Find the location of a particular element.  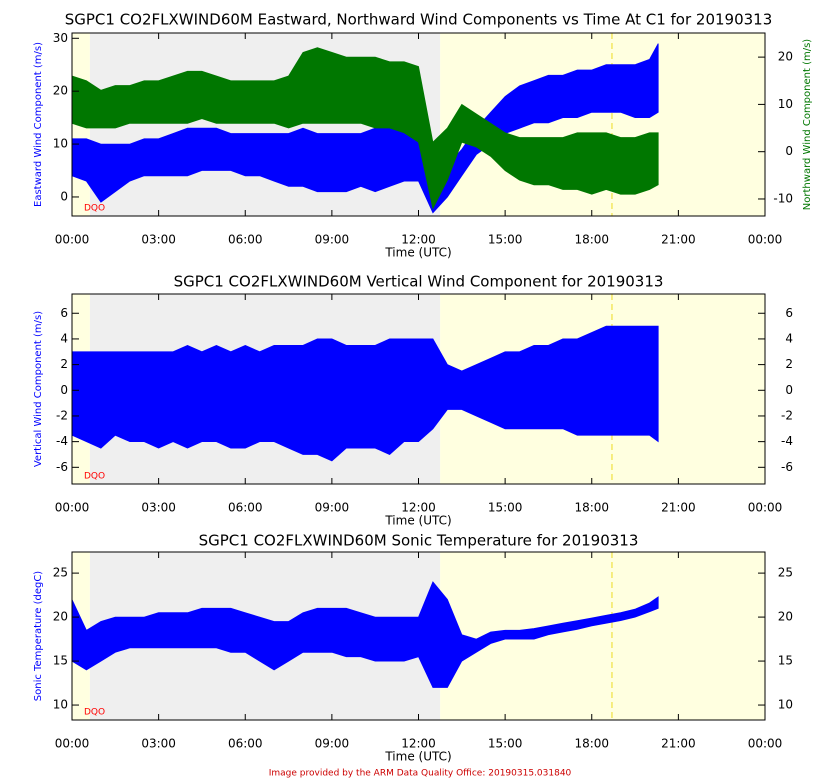

y2-tick-label: 15 is located at coordinates (785, 661).